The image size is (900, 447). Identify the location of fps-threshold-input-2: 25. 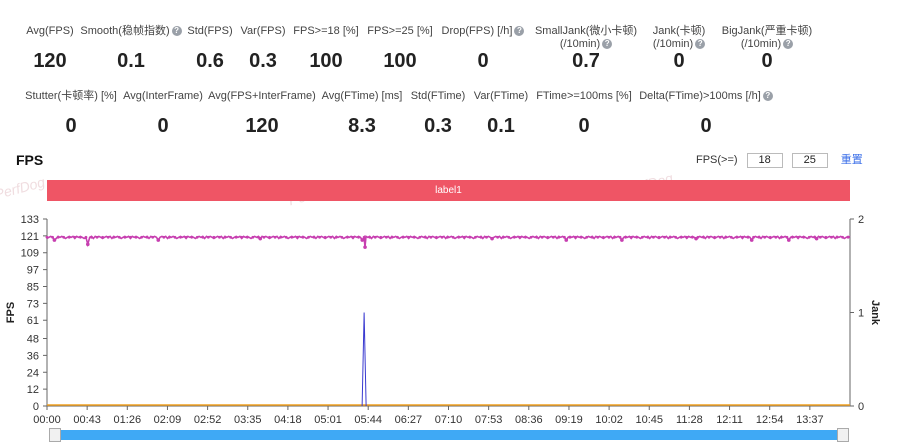
(809, 160).